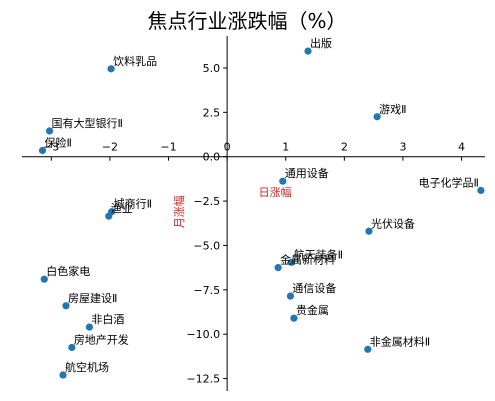  What do you see at coordinates (68, 271) in the screenshot?
I see `point-label: 白色家电` at bounding box center [68, 271].